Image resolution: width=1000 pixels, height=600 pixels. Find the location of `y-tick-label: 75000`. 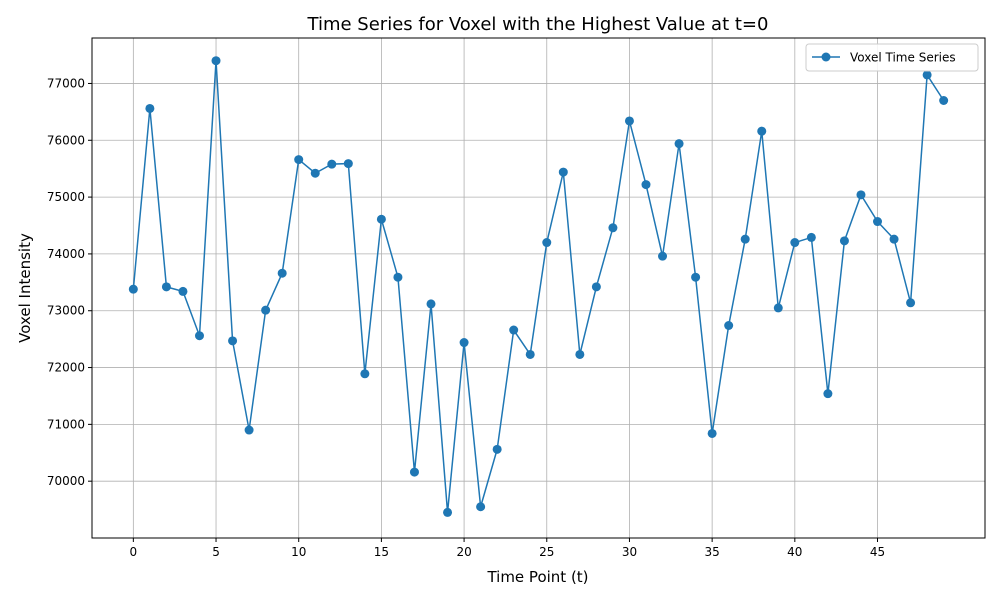

y-tick-label: 75000 is located at coordinates (66, 197).